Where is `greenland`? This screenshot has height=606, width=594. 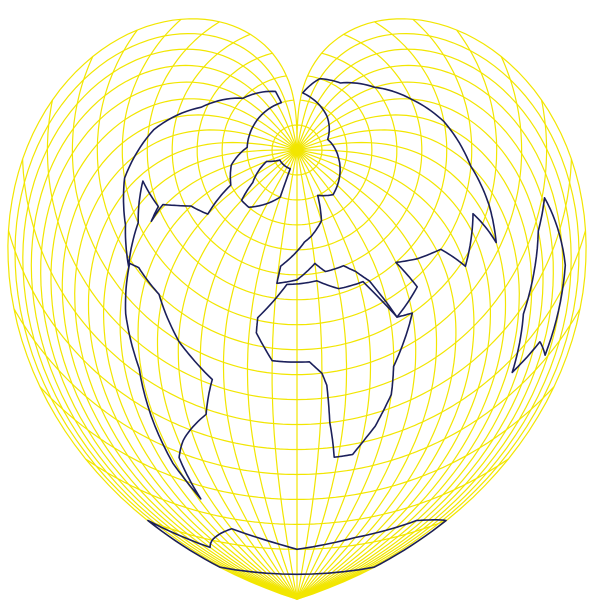 greenland is located at coordinates (265, 184).